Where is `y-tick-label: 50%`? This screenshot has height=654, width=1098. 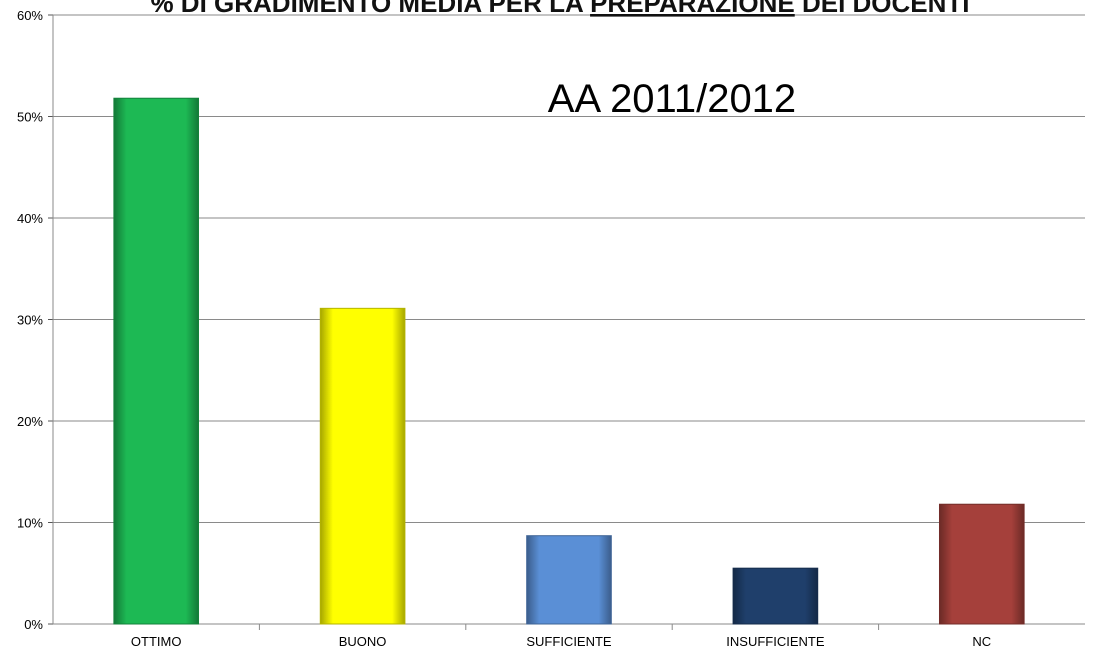 y-tick-label: 50% is located at coordinates (30, 117).